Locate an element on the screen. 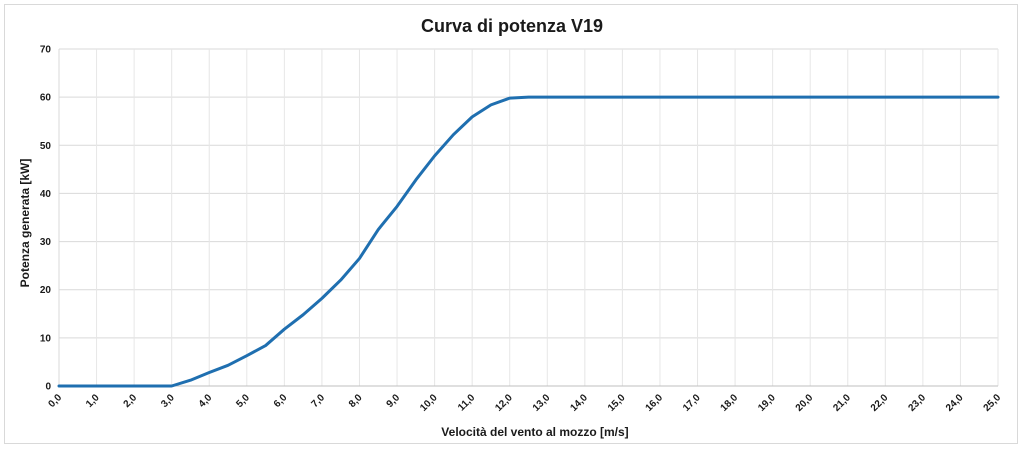  y-tick-label: 60 is located at coordinates (46, 98).